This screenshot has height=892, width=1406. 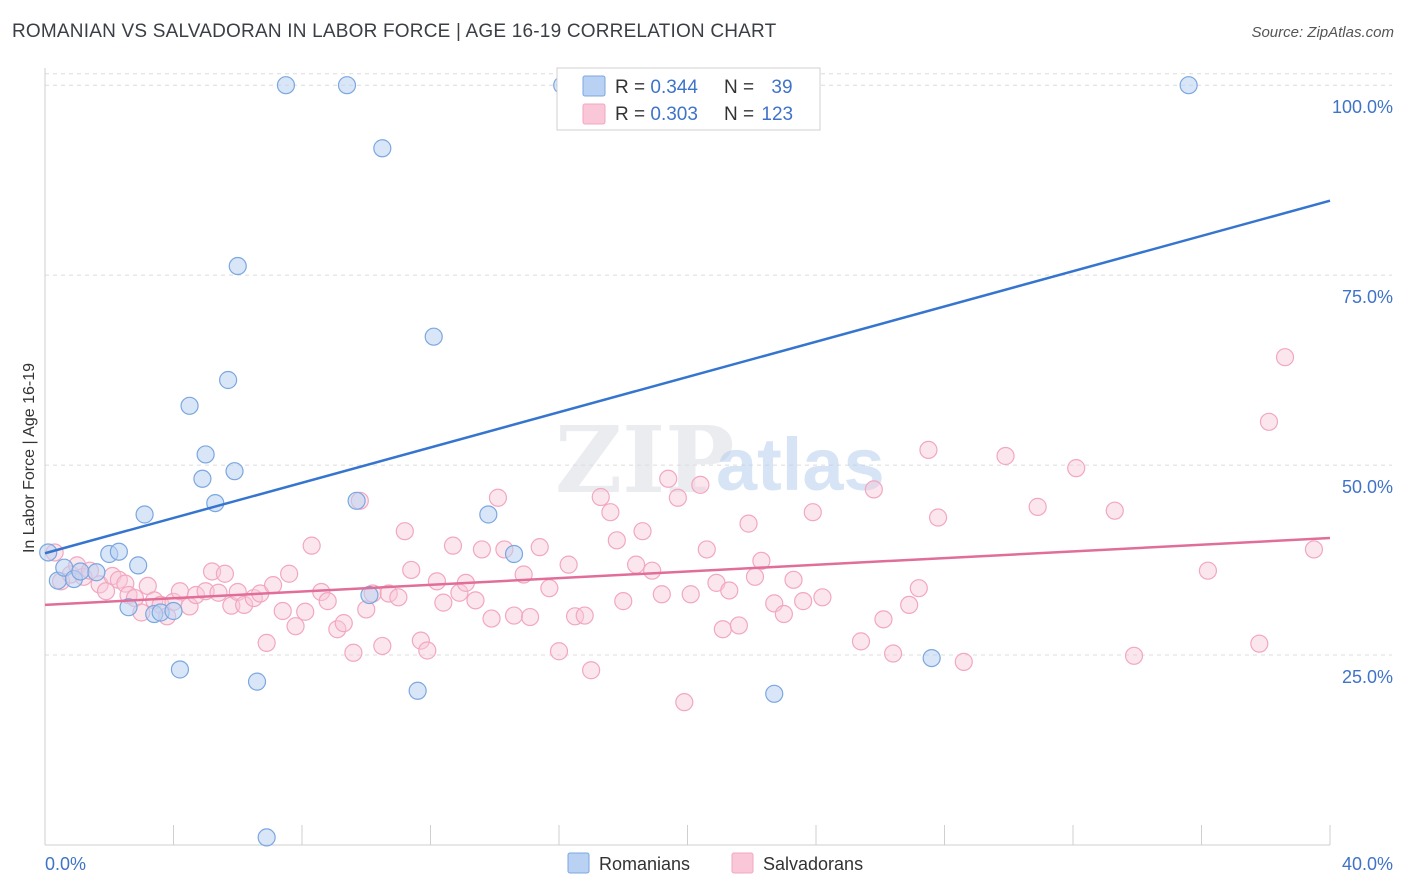 What do you see at coordinates (656, 114) in the screenshot?
I see `svg-text: R = 0.303` at bounding box center [656, 114].